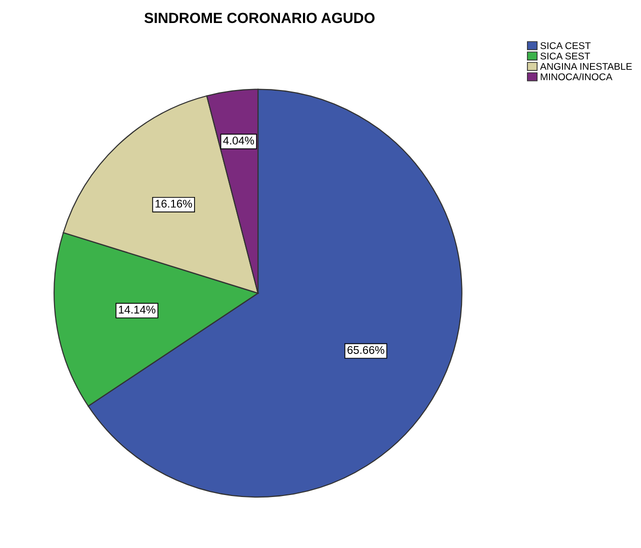 The width and height of the screenshot is (641, 548). What do you see at coordinates (586, 66) in the screenshot?
I see `legend-label: ANGINA INESTABLE` at bounding box center [586, 66].